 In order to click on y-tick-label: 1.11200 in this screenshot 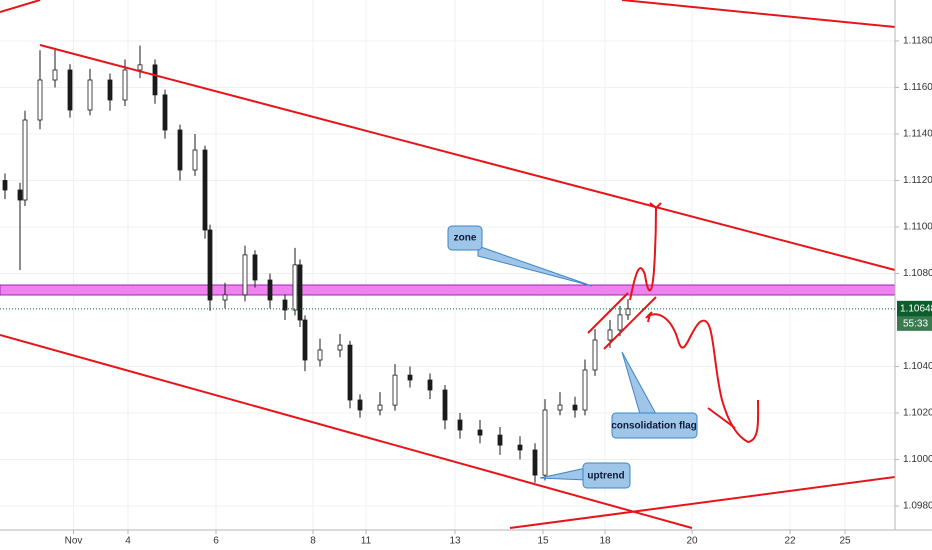, I will do `click(917, 180)`.